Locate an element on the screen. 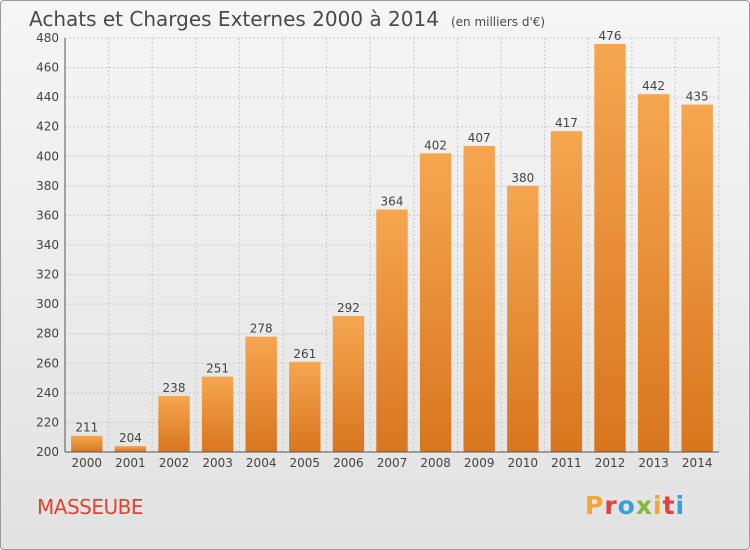  y-tick-label: 400 is located at coordinates (47, 156).